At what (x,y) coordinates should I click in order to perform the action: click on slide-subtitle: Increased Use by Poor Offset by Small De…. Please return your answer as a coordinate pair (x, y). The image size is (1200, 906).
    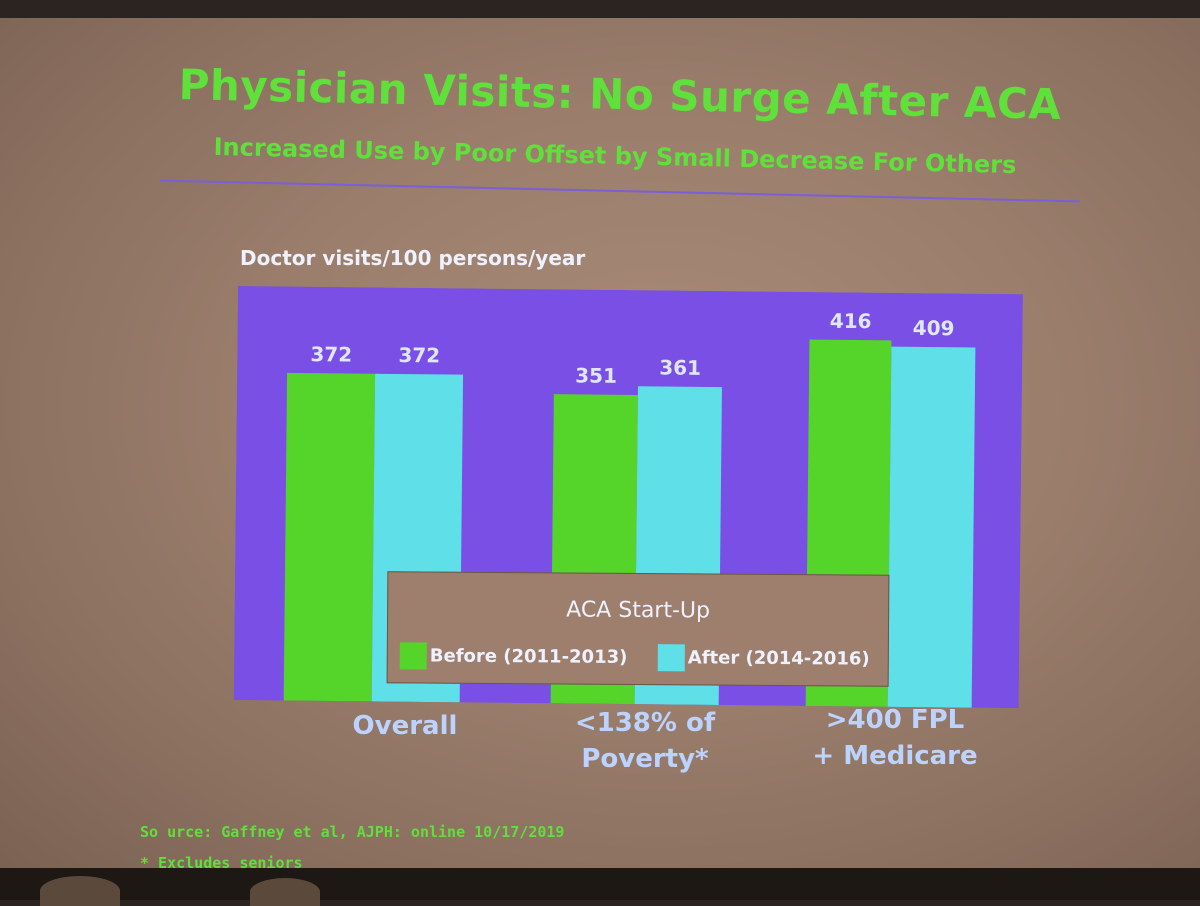
    Looking at the image, I should click on (615, 156).